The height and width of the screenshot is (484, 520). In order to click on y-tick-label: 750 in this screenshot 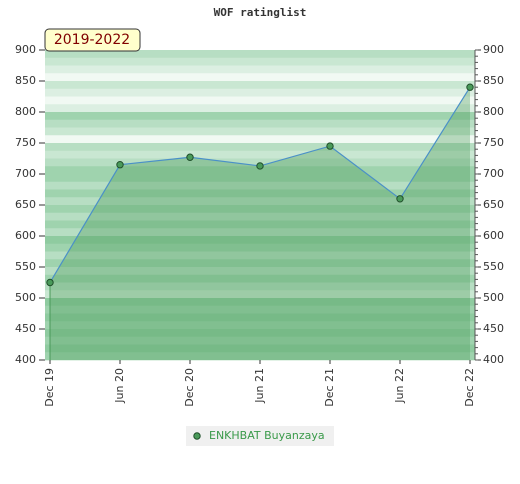, I will do `click(25, 142)`.